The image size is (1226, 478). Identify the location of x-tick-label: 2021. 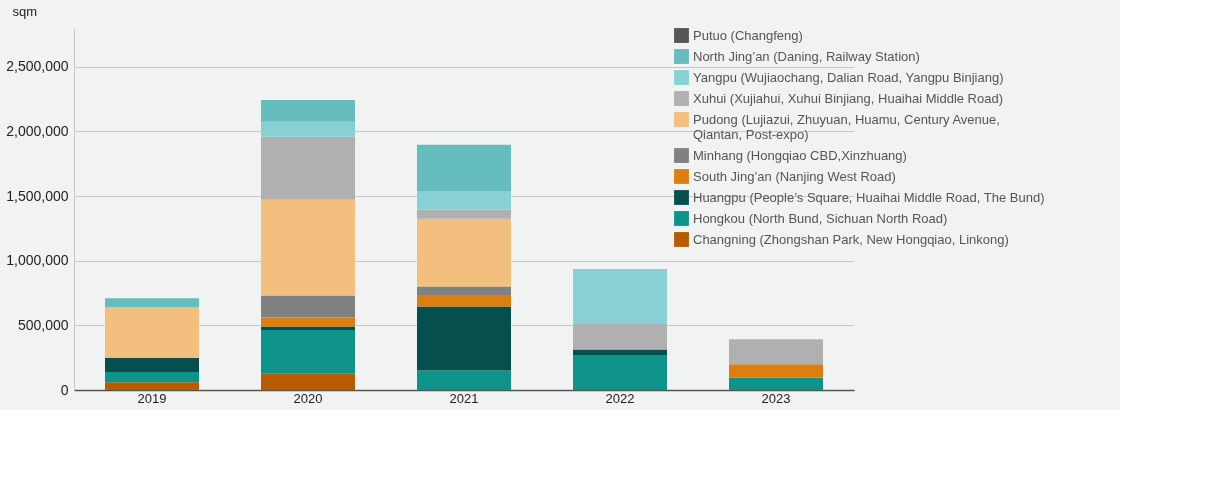
(464, 398).